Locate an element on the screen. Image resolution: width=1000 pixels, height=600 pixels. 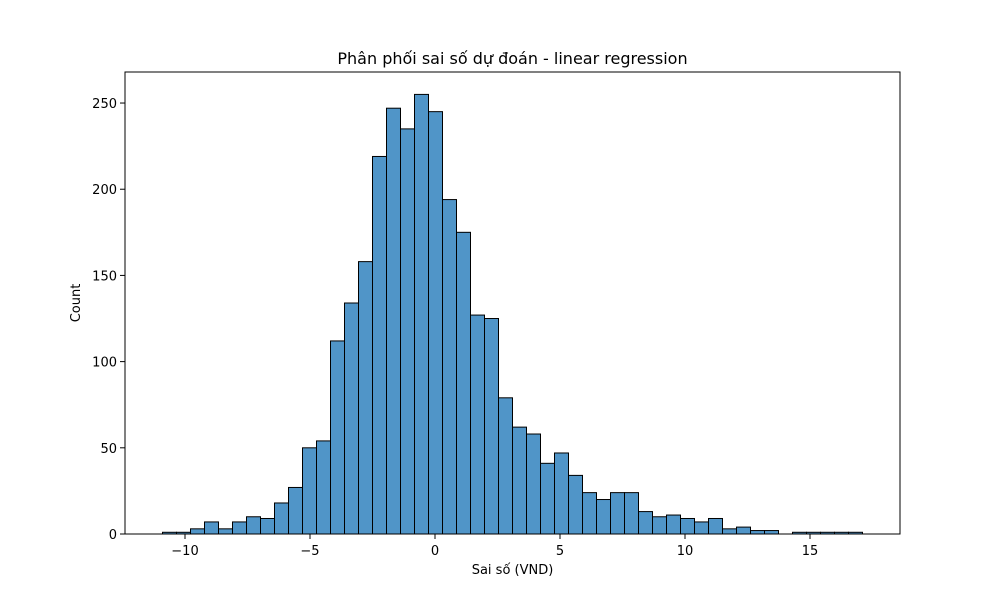
y-tick-label: 250 is located at coordinates (104, 104).